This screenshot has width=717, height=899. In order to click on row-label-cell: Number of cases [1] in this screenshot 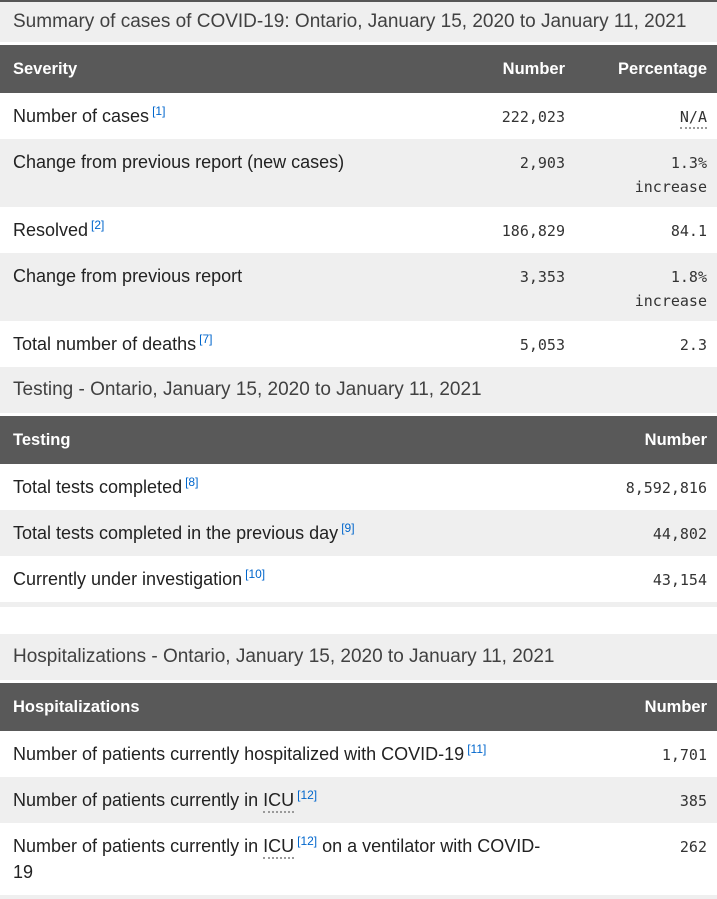, I will do `click(89, 115)`.